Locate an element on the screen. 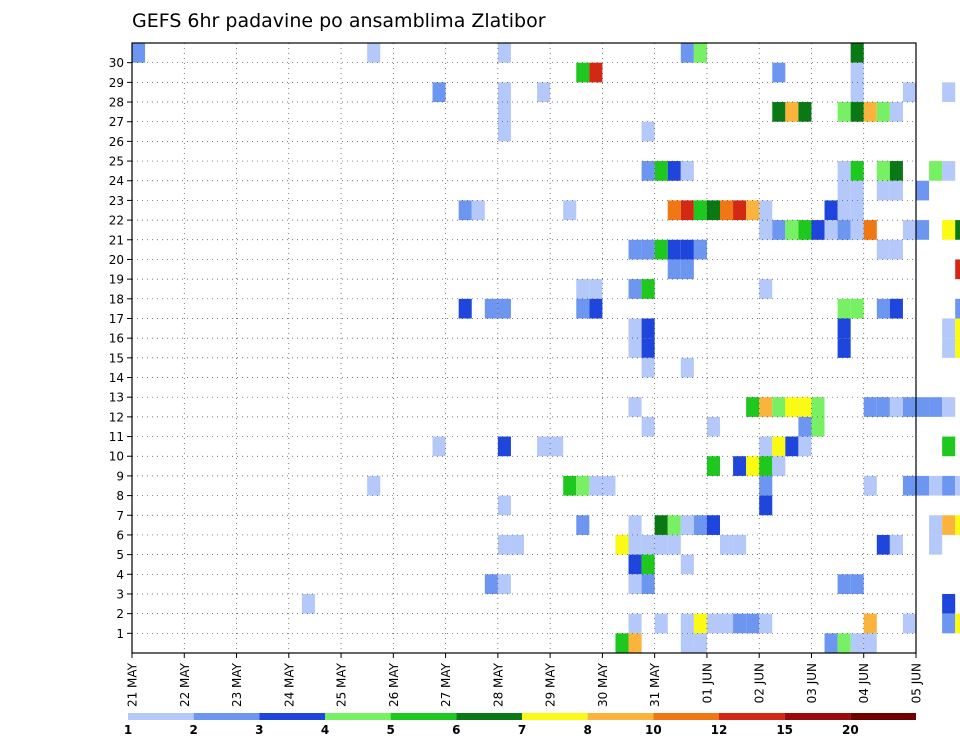 The width and height of the screenshot is (960, 746). y-tick-label: 30 is located at coordinates (116, 63).